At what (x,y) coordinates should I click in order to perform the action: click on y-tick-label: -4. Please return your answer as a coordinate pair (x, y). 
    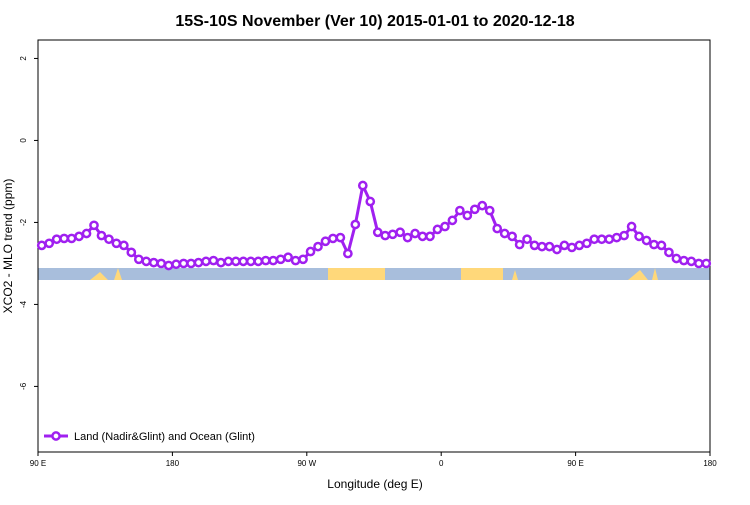
    Looking at the image, I should click on (23, 304).